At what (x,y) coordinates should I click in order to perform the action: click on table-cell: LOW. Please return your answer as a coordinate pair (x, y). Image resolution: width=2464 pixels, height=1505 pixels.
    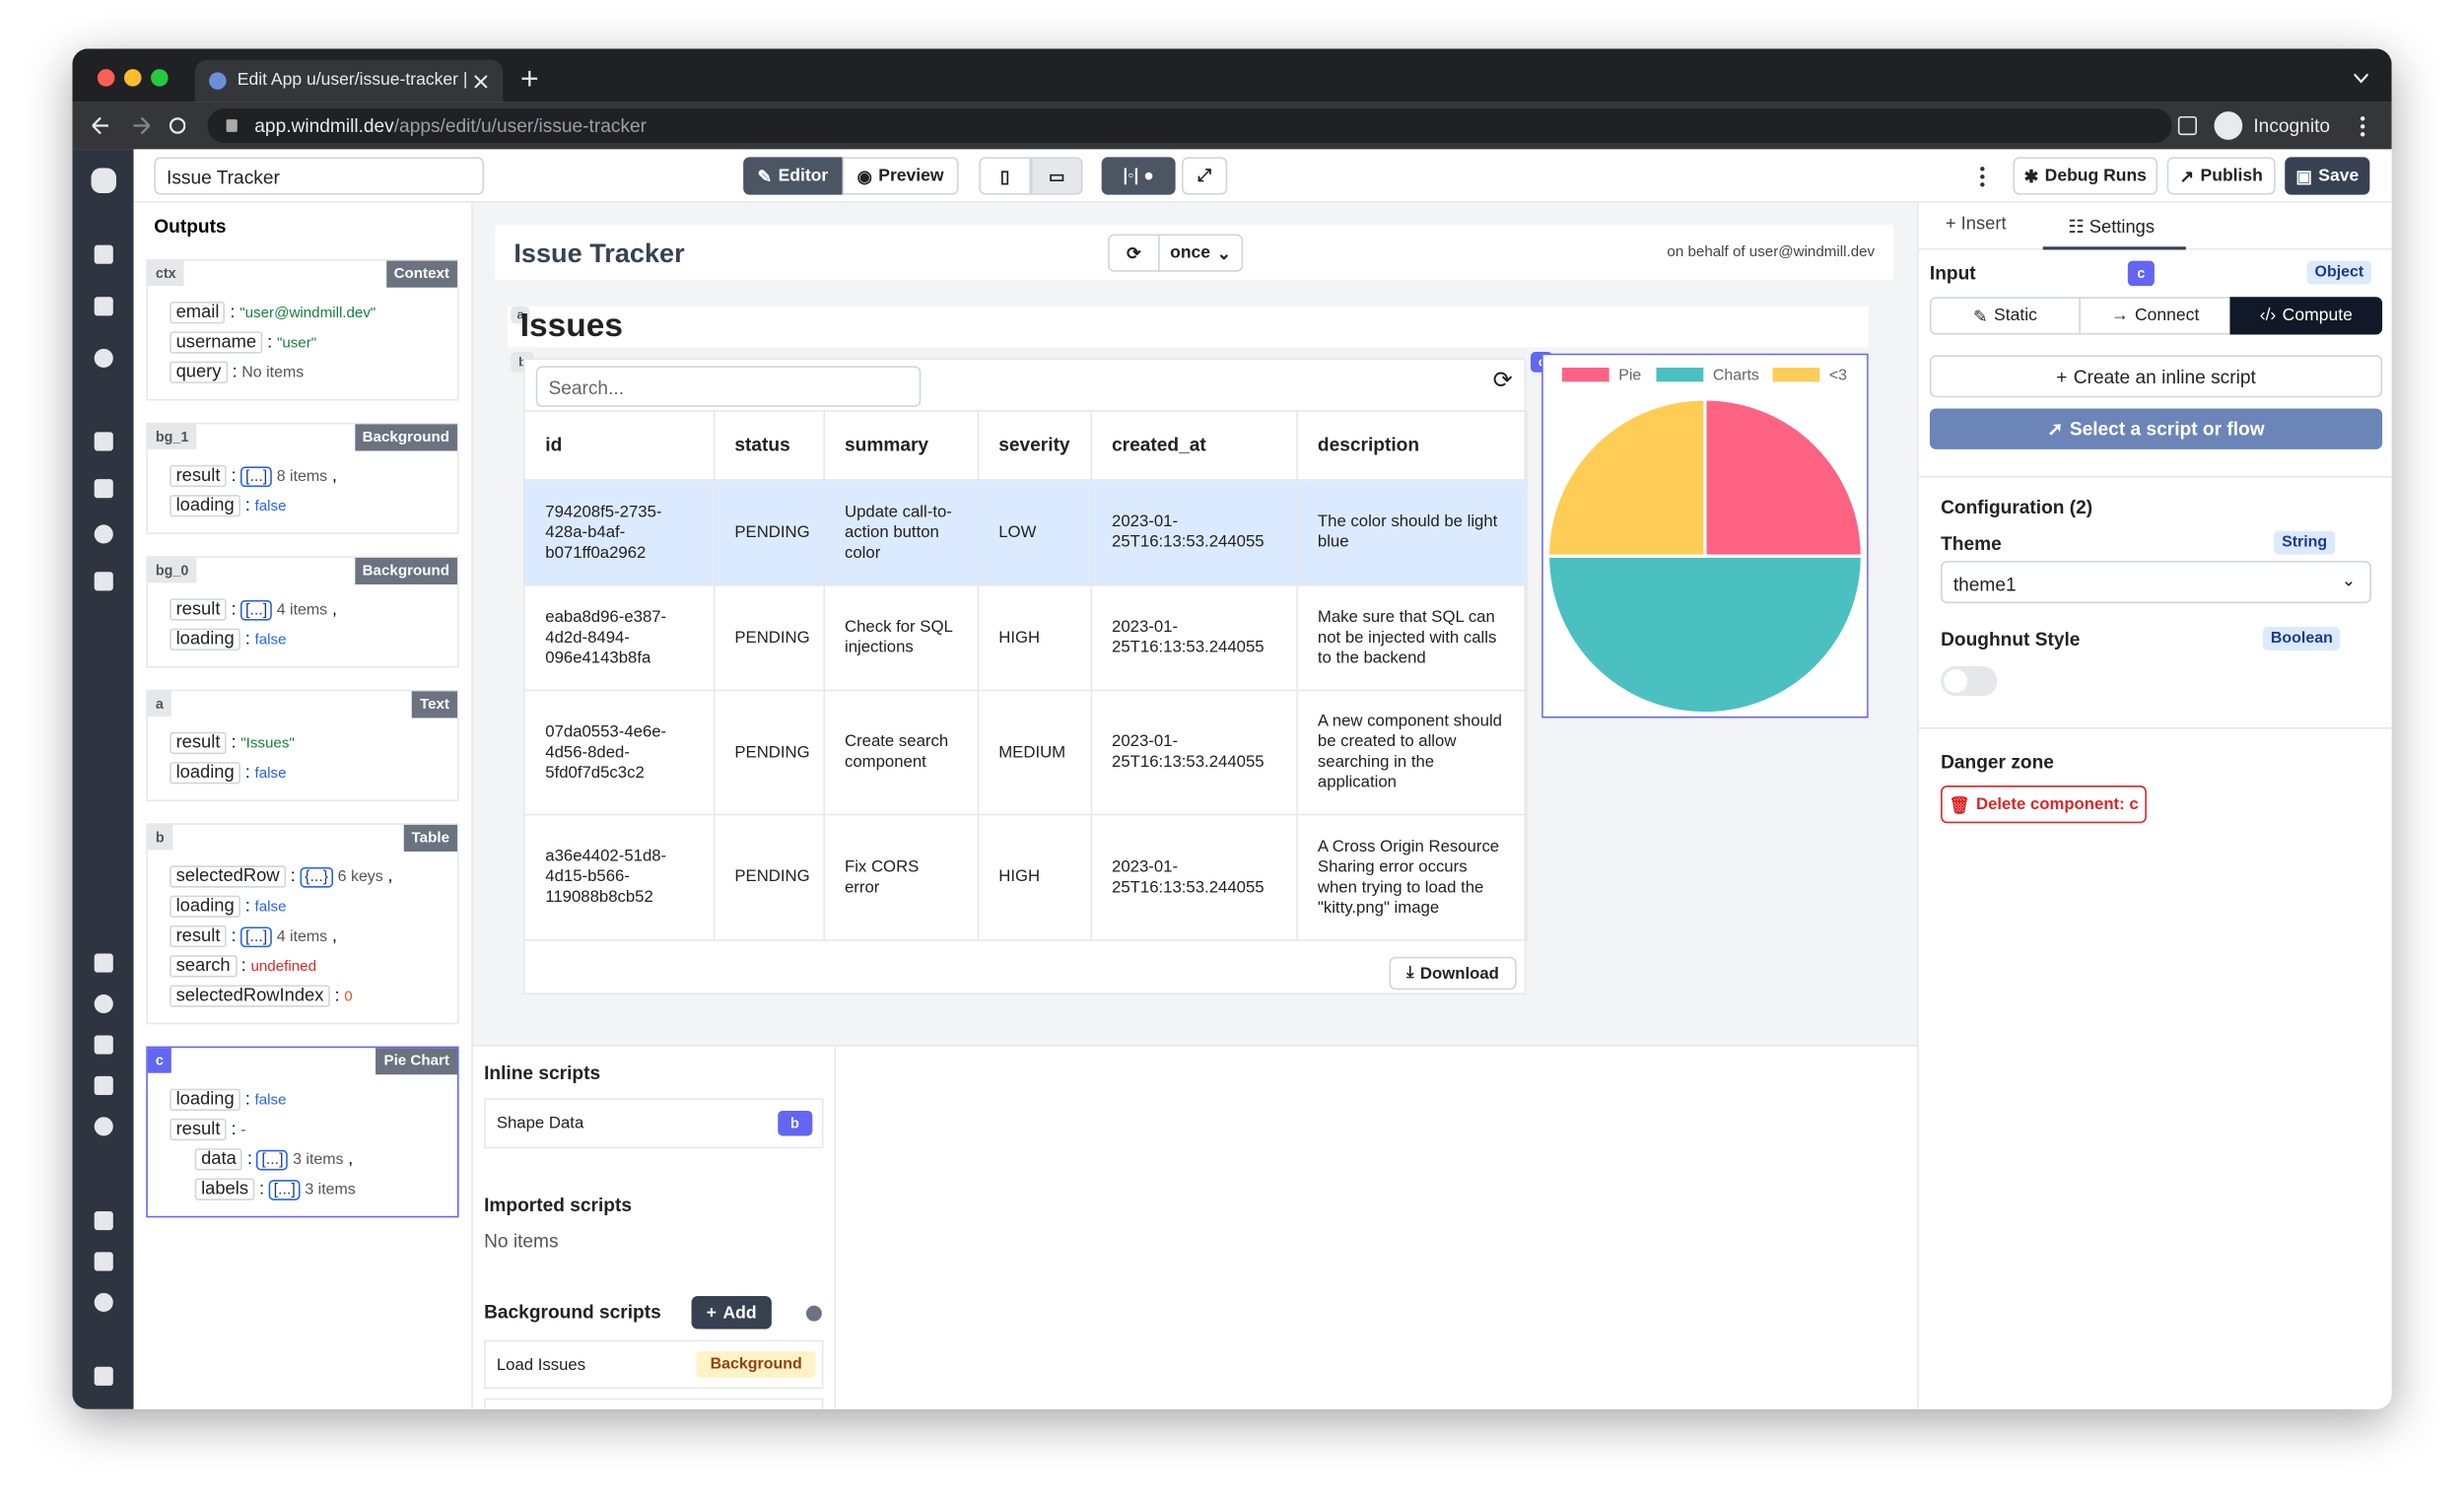
    Looking at the image, I should click on (1034, 532).